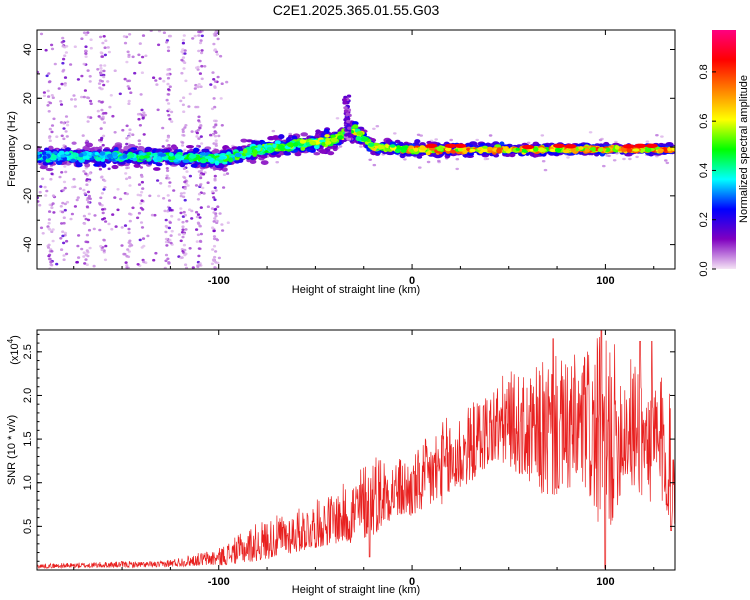 This screenshot has width=750, height=600. Describe the element at coordinates (460, 145) in the screenshot. I see `high-amplitude-cell` at that location.